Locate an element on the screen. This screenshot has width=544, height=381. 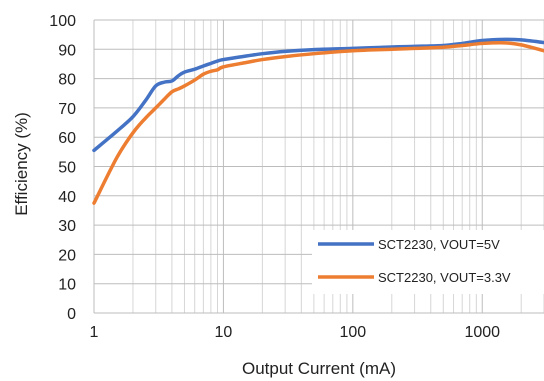
x-tick-label: 100 is located at coordinates (352, 332).